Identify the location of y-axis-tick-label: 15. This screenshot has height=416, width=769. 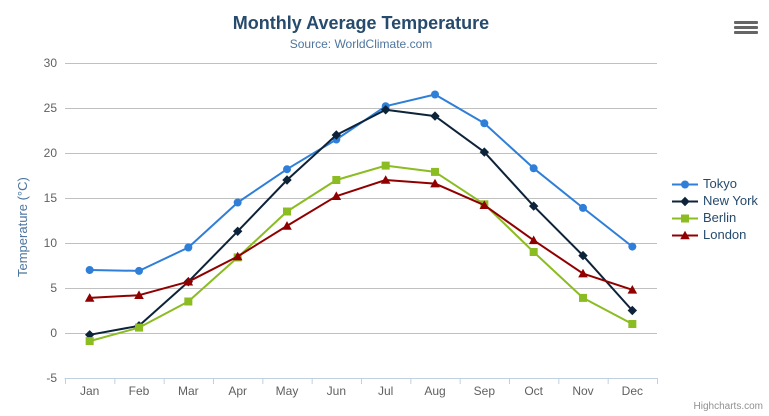
(51, 198).